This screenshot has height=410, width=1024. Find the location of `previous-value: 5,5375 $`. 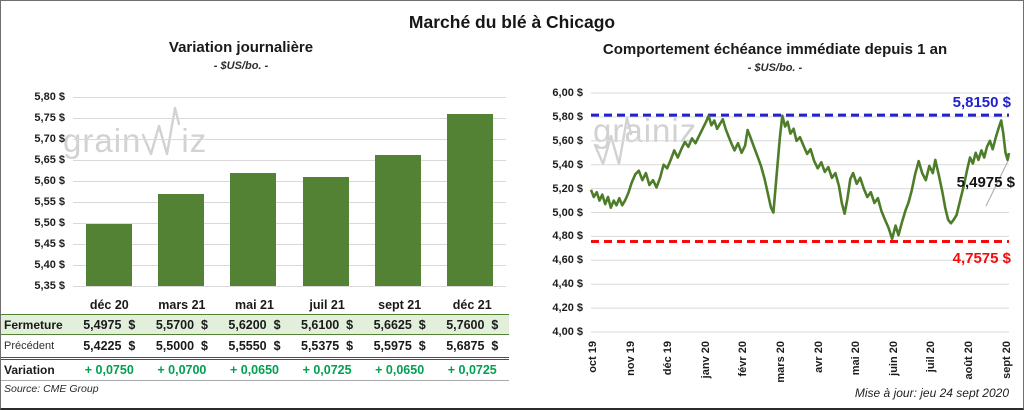

previous-value: 5,5375 $ is located at coordinates (327, 346).